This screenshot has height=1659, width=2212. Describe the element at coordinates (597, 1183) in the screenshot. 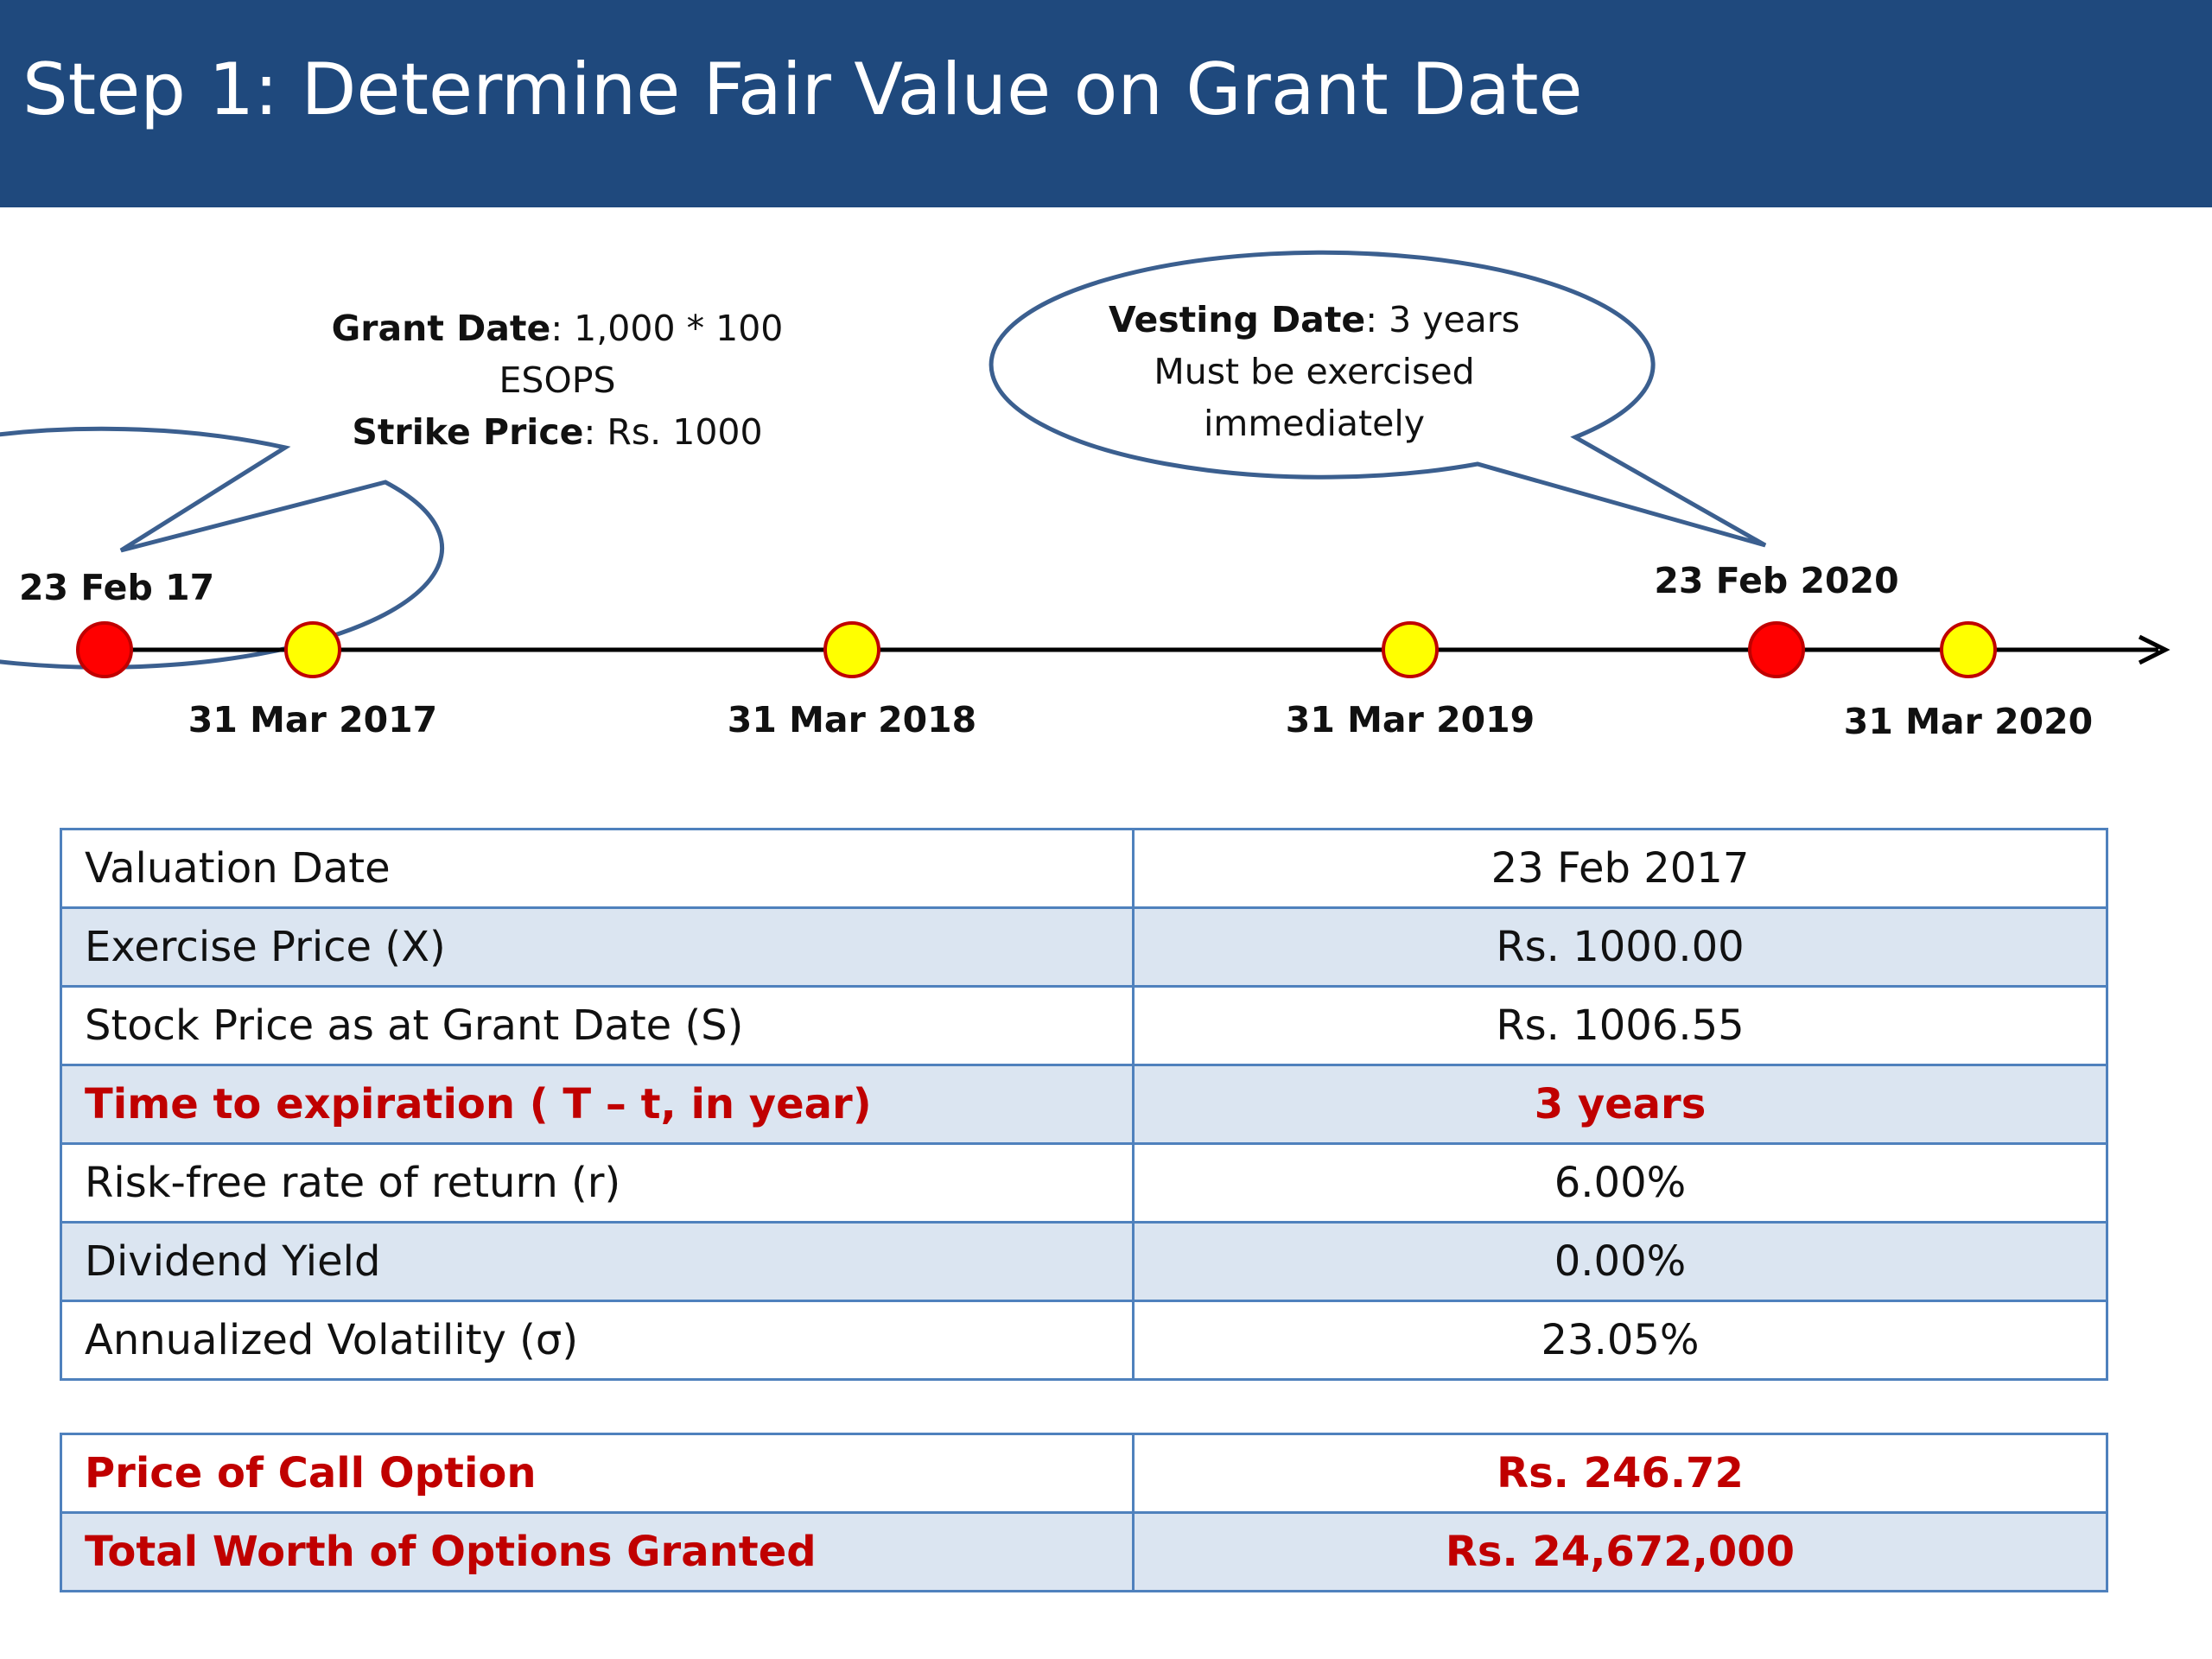

I see `row-label: Risk-free rate of return (r)` at that location.